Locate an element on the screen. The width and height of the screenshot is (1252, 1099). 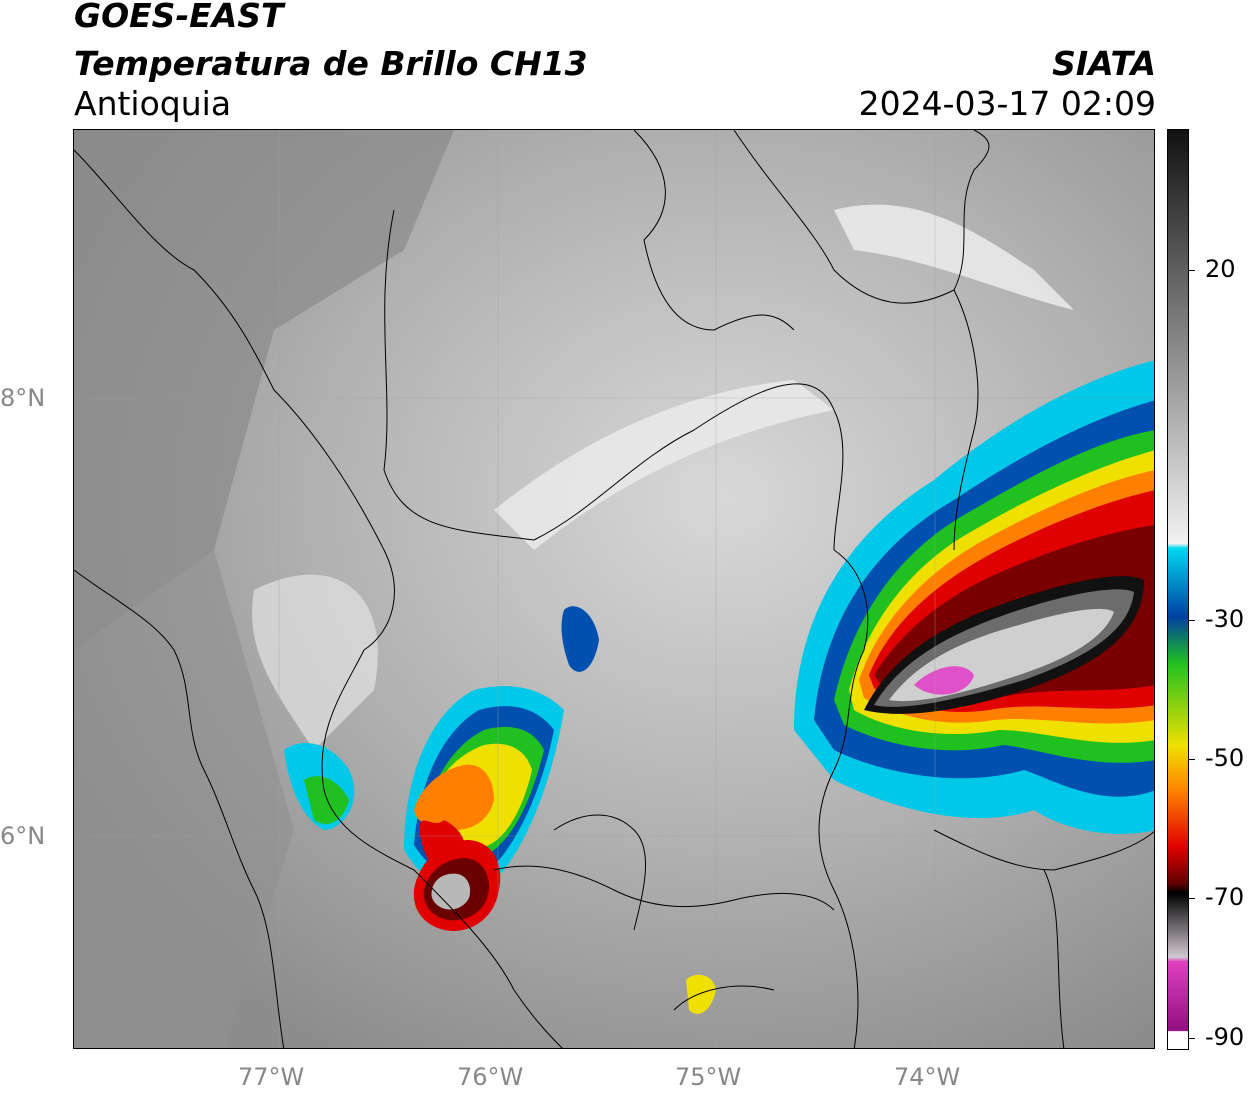
title-region: Antioquia is located at coordinates (153, 103).